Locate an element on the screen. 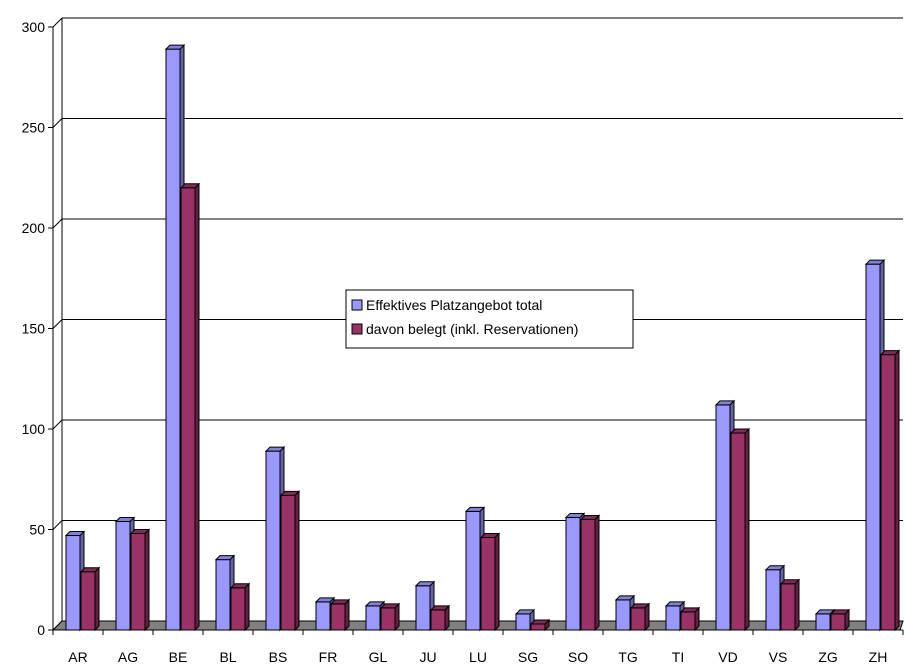 The image size is (906, 669). x-tick-label: ZH is located at coordinates (878, 657).